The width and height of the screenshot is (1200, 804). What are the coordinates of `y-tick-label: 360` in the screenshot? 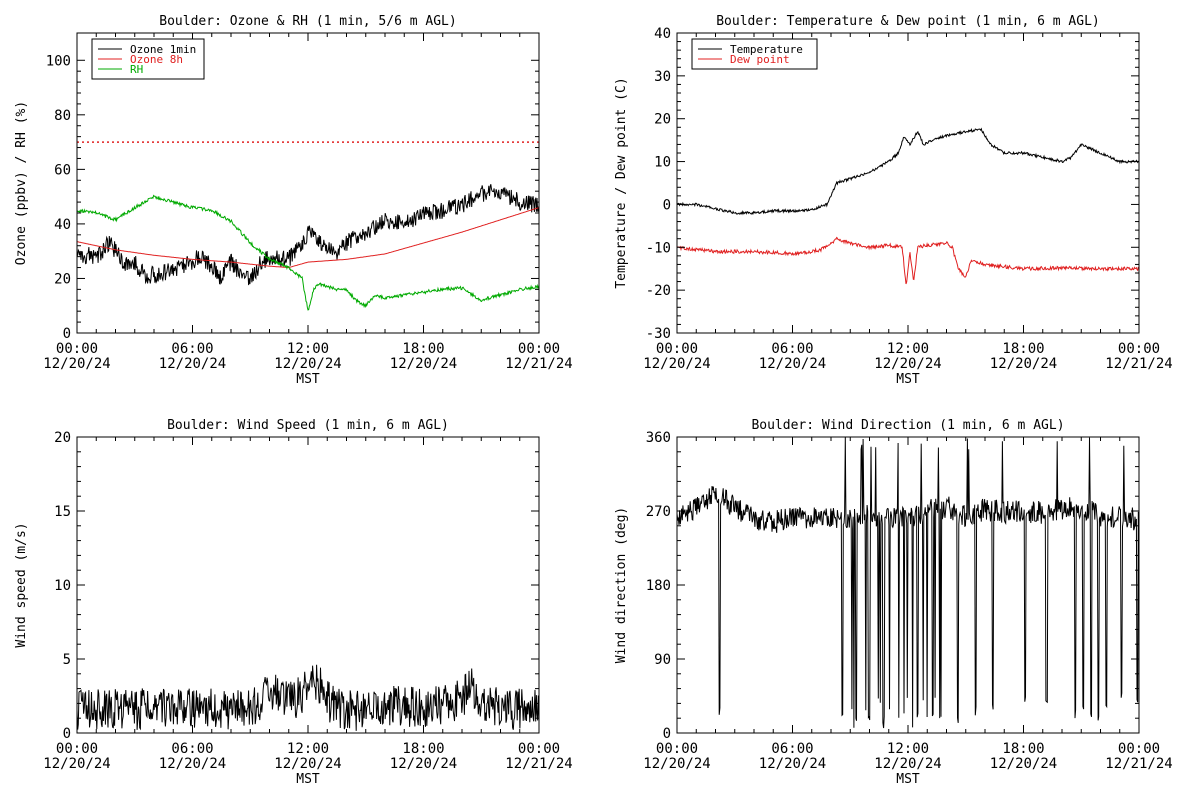 It's located at (658, 438).